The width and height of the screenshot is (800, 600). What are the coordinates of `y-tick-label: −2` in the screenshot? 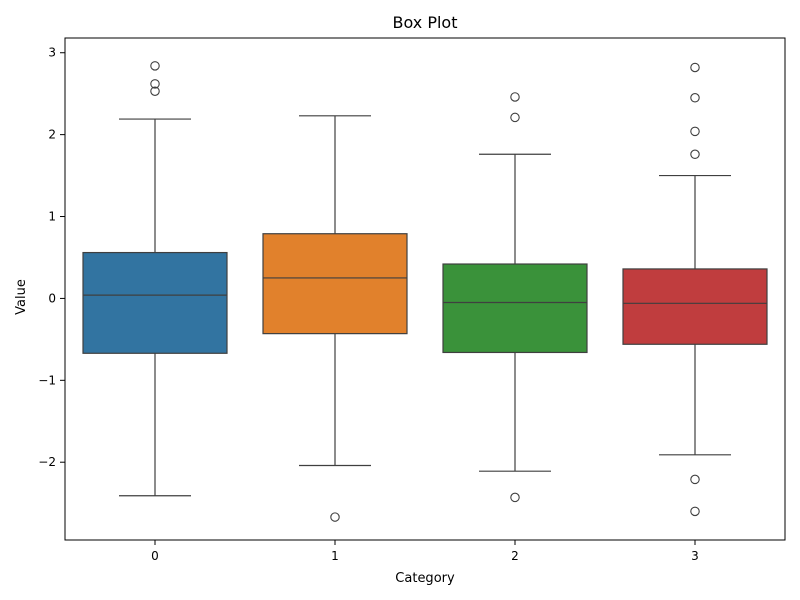 It's located at (47, 462).